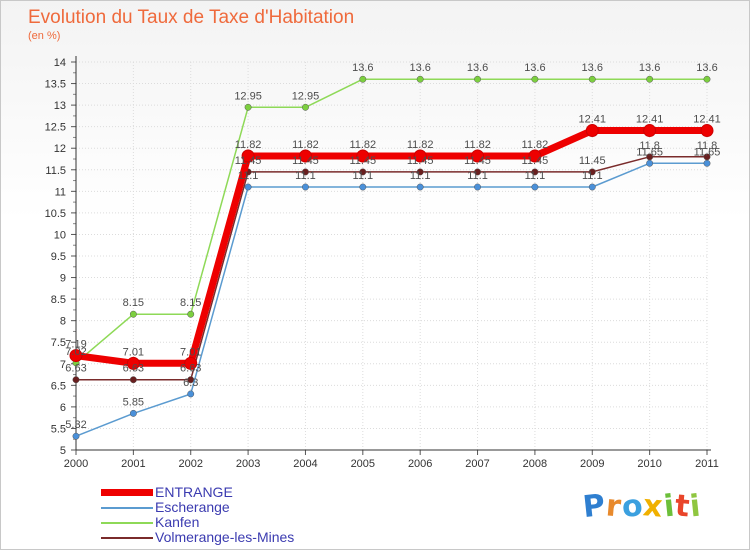  Describe the element at coordinates (133, 402) in the screenshot. I see `data-label: 5.85` at that location.